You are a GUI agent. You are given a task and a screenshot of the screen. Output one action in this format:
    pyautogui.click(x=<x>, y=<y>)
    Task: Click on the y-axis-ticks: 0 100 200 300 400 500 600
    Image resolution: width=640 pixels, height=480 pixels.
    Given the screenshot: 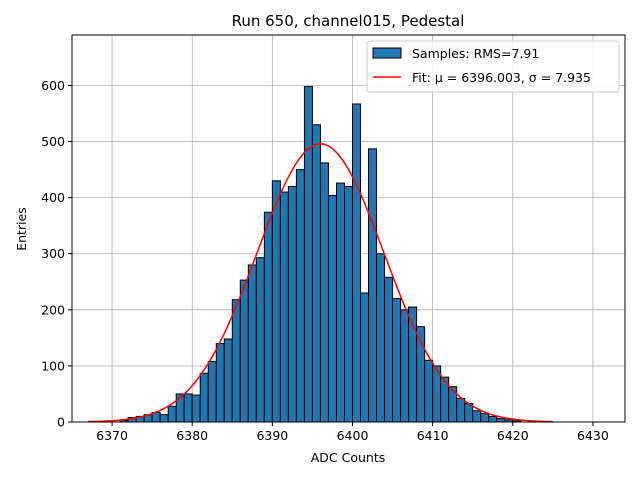 What is the action you would take?
    pyautogui.click(x=56, y=254)
    